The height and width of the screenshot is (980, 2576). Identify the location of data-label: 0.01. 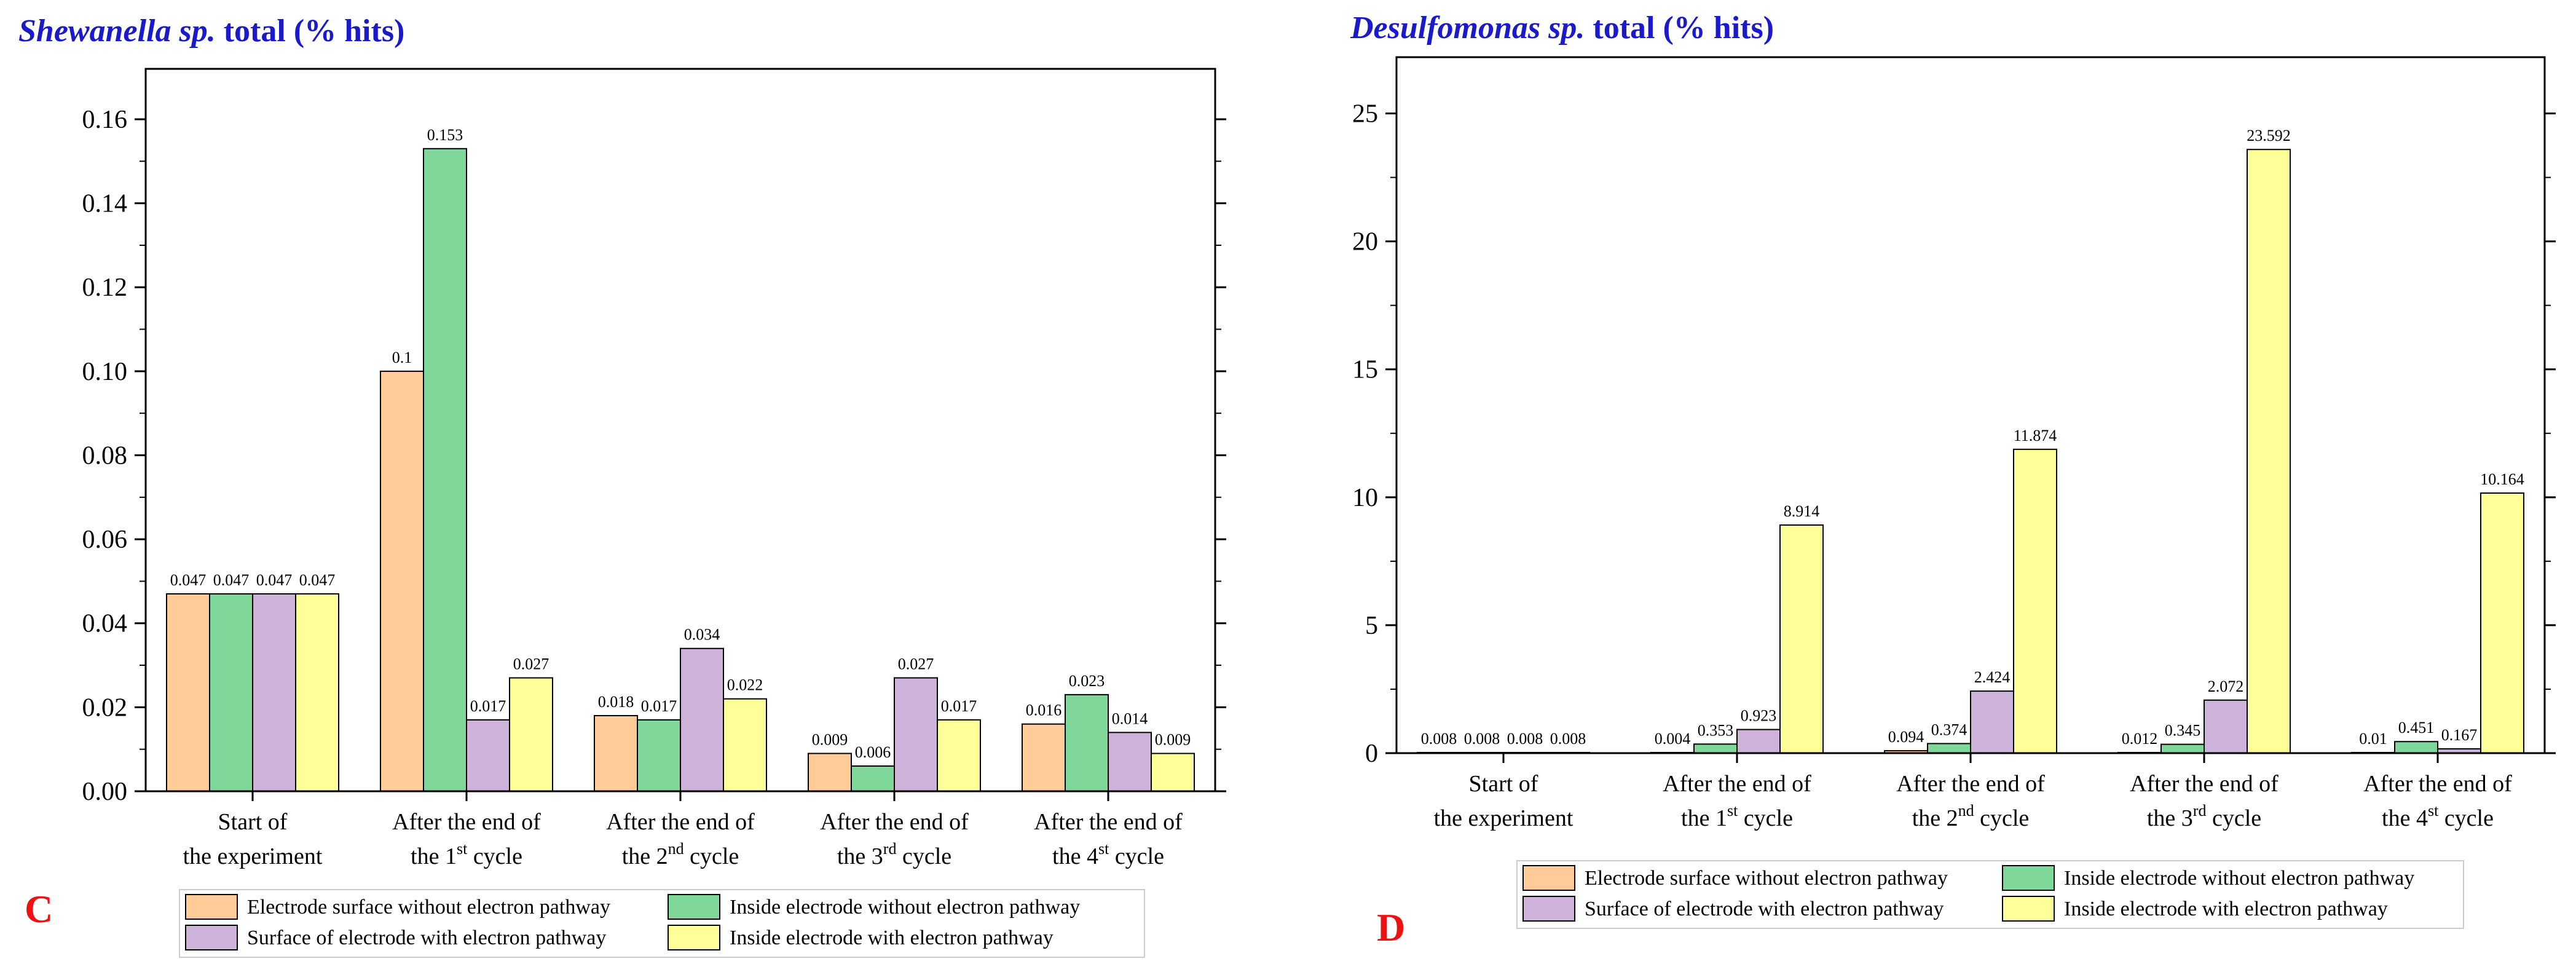
(2373, 739).